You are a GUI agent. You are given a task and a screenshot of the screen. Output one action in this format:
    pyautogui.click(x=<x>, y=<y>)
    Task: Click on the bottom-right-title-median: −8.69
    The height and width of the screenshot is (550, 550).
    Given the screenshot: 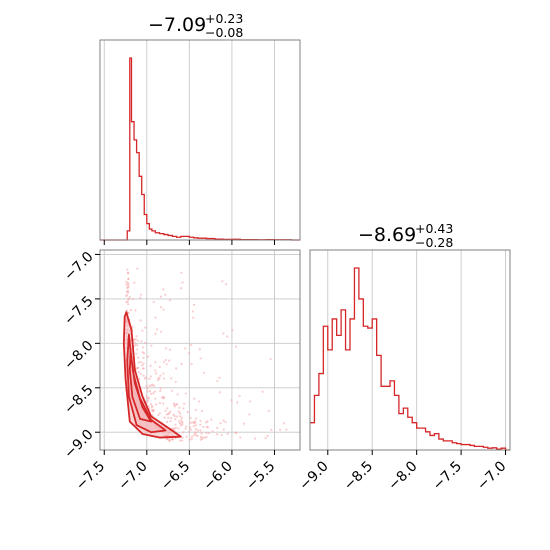 What is the action you would take?
    pyautogui.click(x=387, y=235)
    